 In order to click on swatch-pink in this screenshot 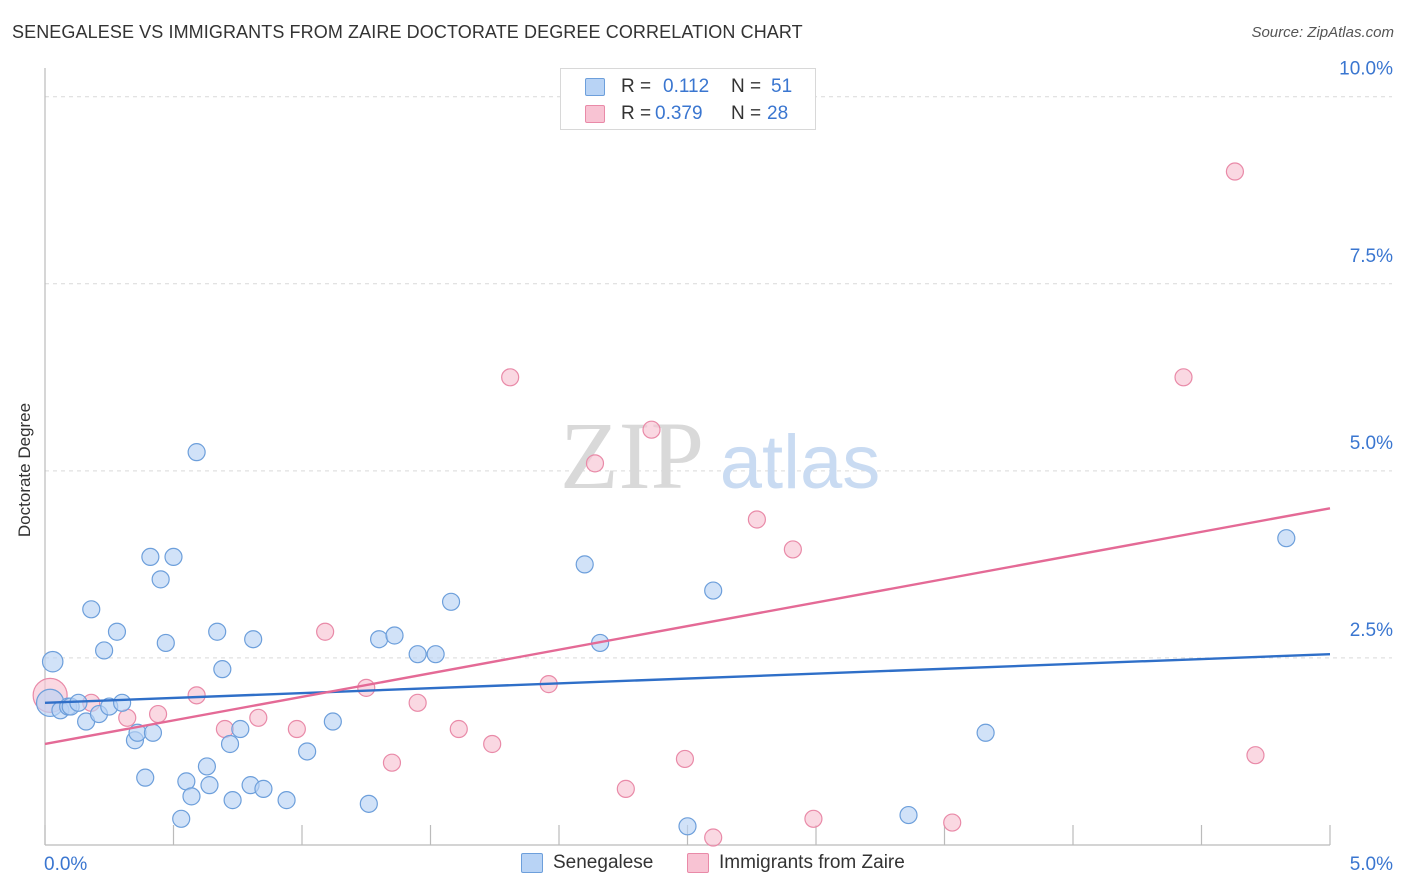, I will do `click(595, 114)`.